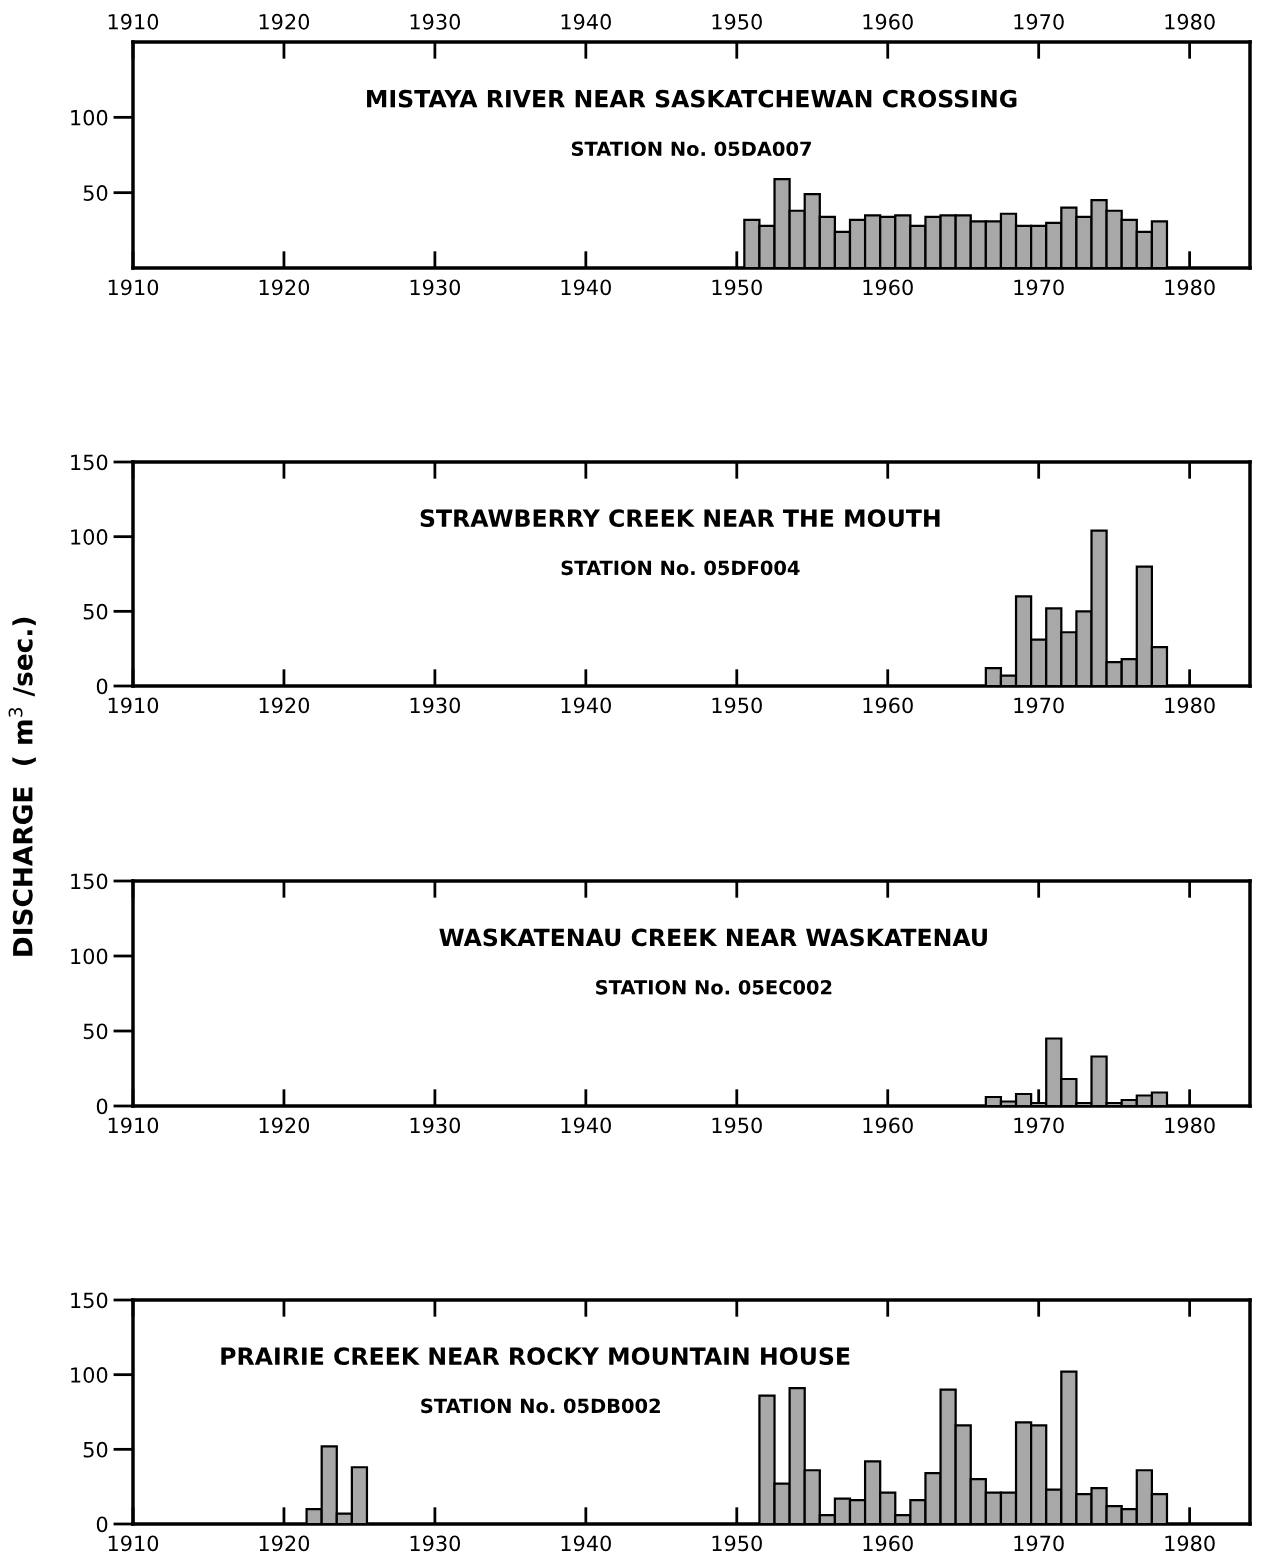 This screenshot has width=1263, height=1568. What do you see at coordinates (22, 786) in the screenshot?
I see `y-axis-title: DISCHARGE ( m$^{3}$ /sec.)` at bounding box center [22, 786].